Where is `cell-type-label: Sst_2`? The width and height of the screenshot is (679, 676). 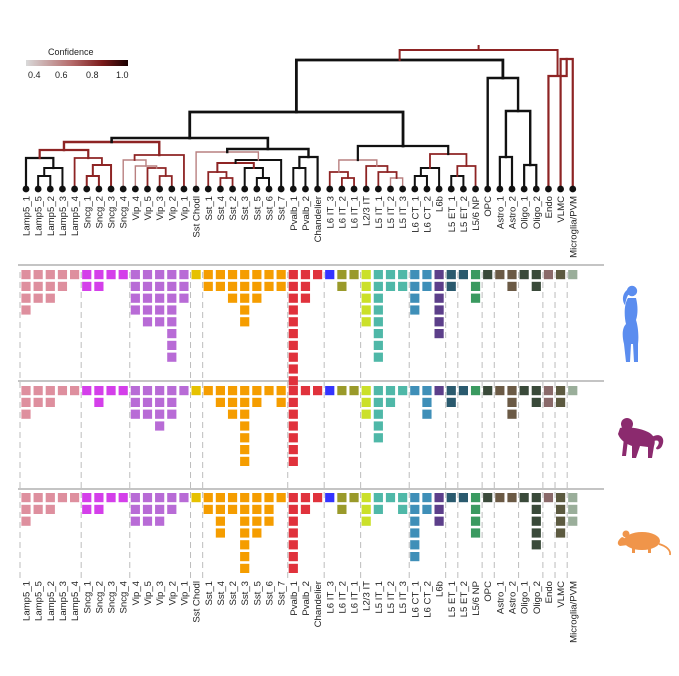
cell-type-label: Sst_2 is located at coordinates (233, 593).